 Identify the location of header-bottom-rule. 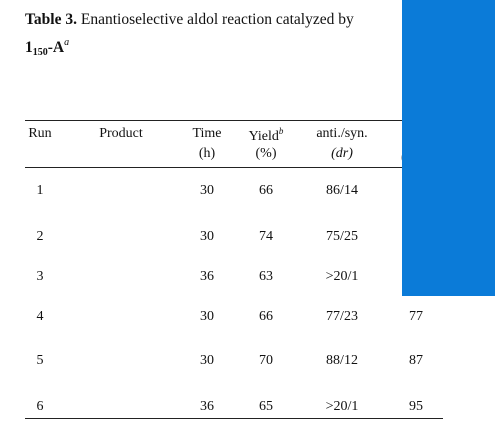
(234, 167).